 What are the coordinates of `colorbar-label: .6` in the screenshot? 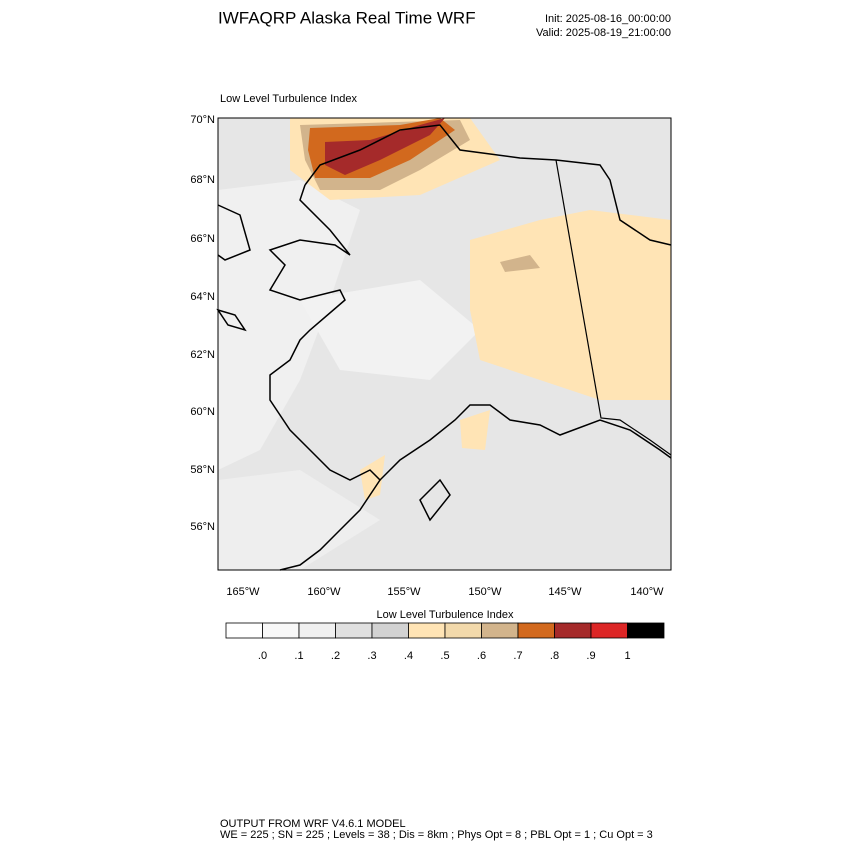 It's located at (481, 656).